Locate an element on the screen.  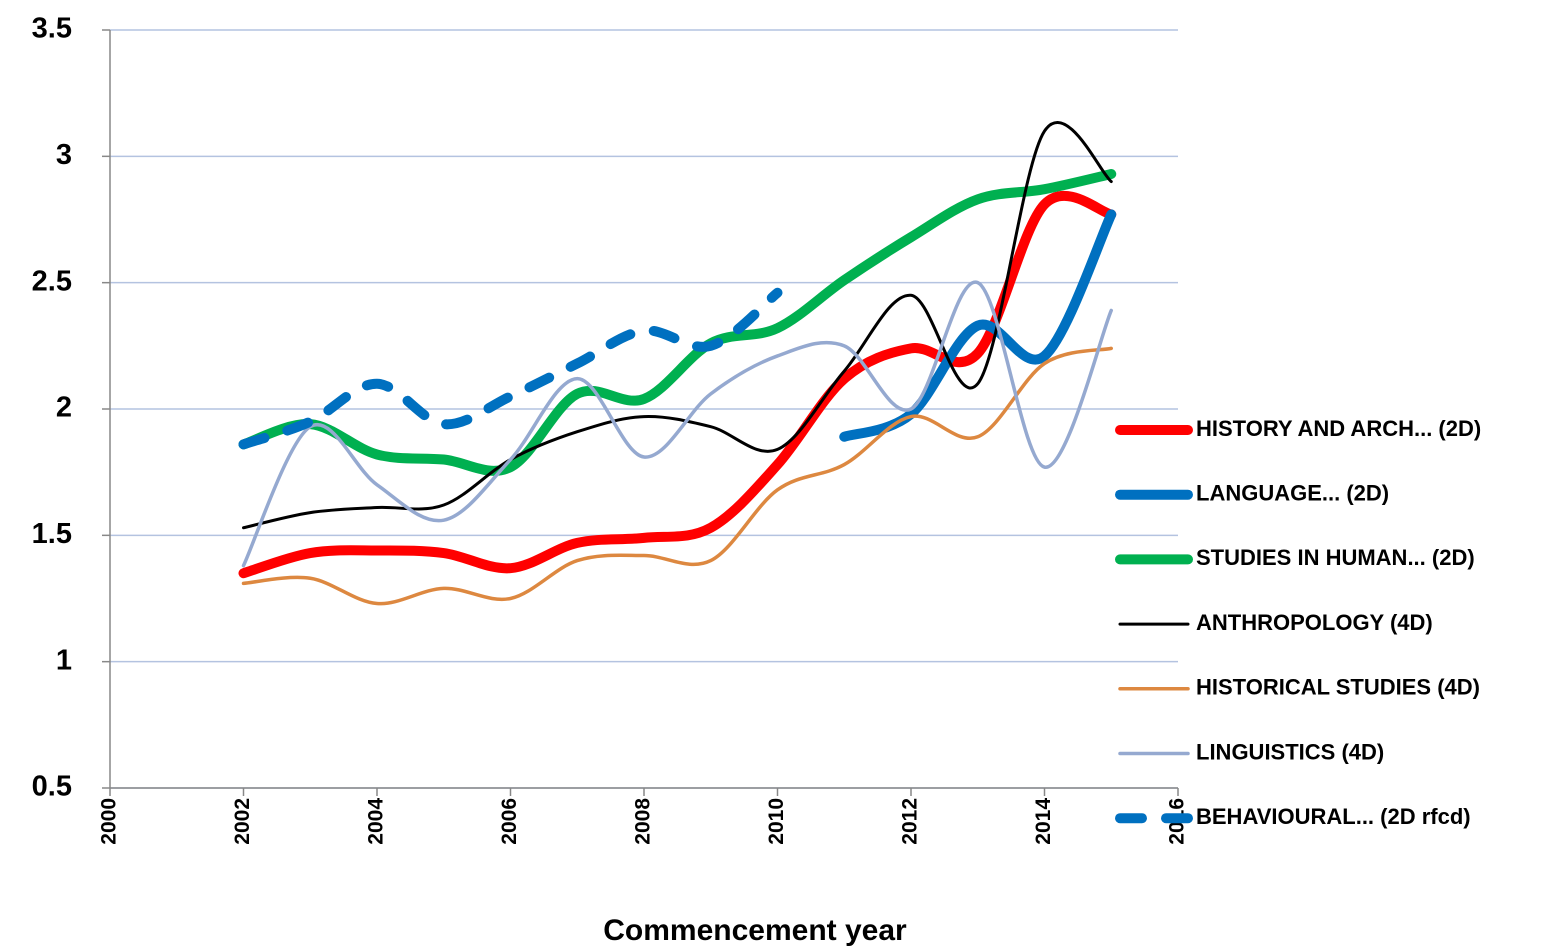
y-tick-label: 0.5 is located at coordinates (52, 787).